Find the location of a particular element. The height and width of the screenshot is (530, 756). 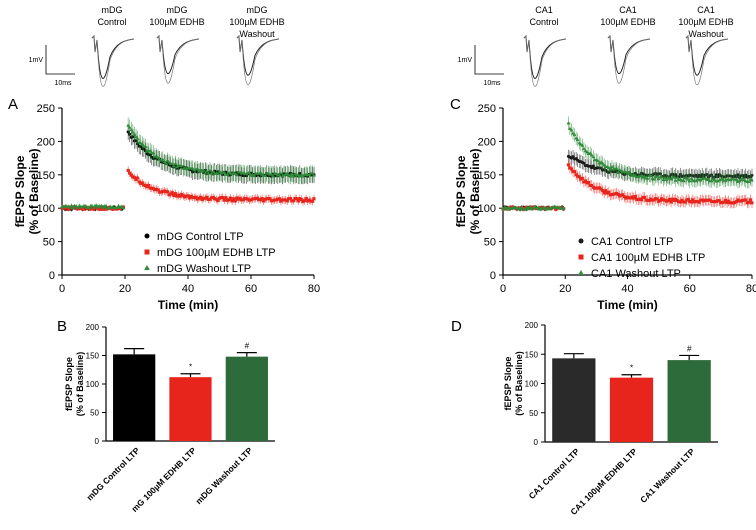

trace-line is located at coordinates (113, 61).